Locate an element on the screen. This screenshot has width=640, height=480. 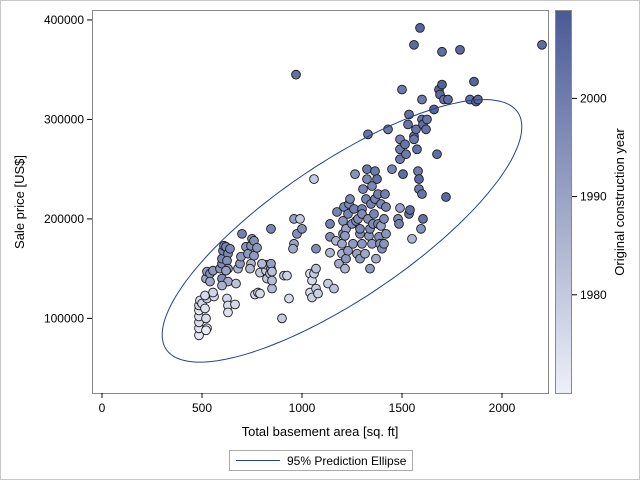
legend: 95% Prediction Ellipse is located at coordinates (321, 460).